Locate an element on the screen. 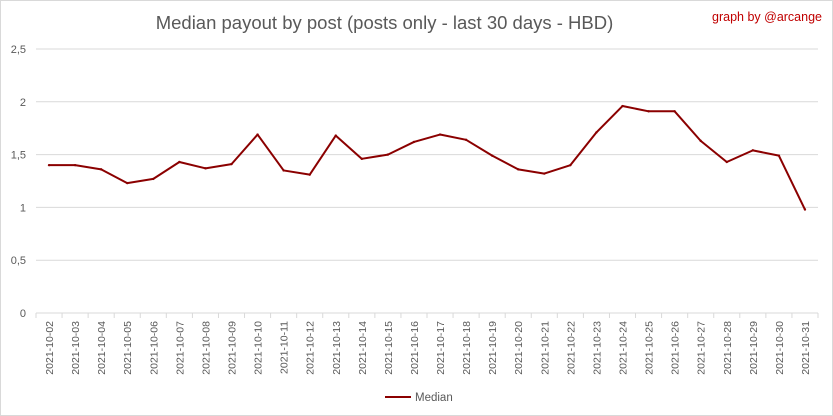 This screenshot has height=416, width=833. x-tick-label: 2021-10-18 is located at coordinates (467, 348).